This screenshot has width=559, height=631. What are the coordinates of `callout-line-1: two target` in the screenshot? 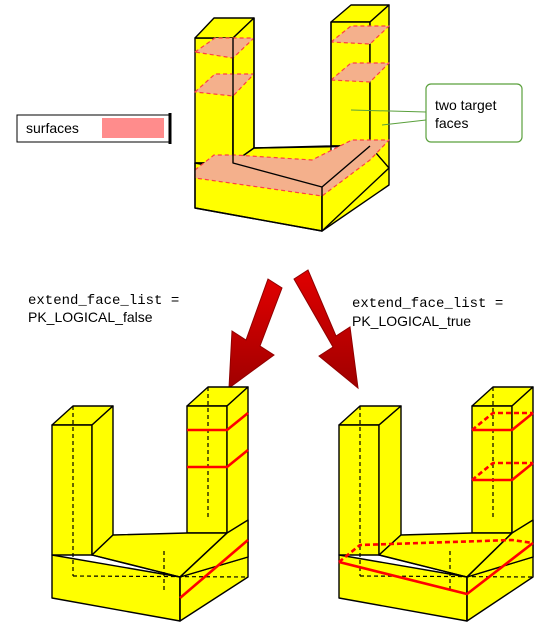 It's located at (466, 105).